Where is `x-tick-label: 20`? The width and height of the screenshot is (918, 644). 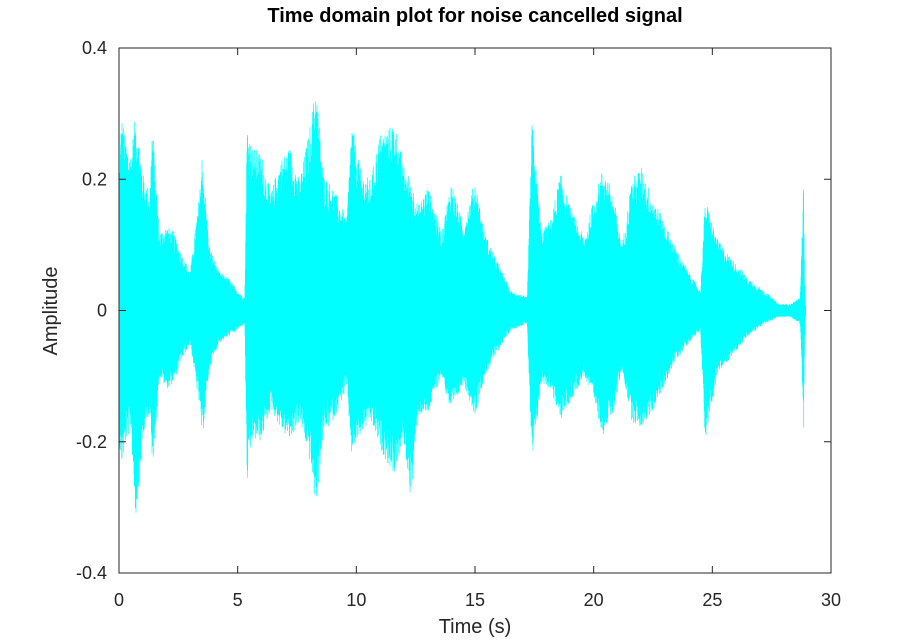 x-tick-label: 20 is located at coordinates (594, 600).